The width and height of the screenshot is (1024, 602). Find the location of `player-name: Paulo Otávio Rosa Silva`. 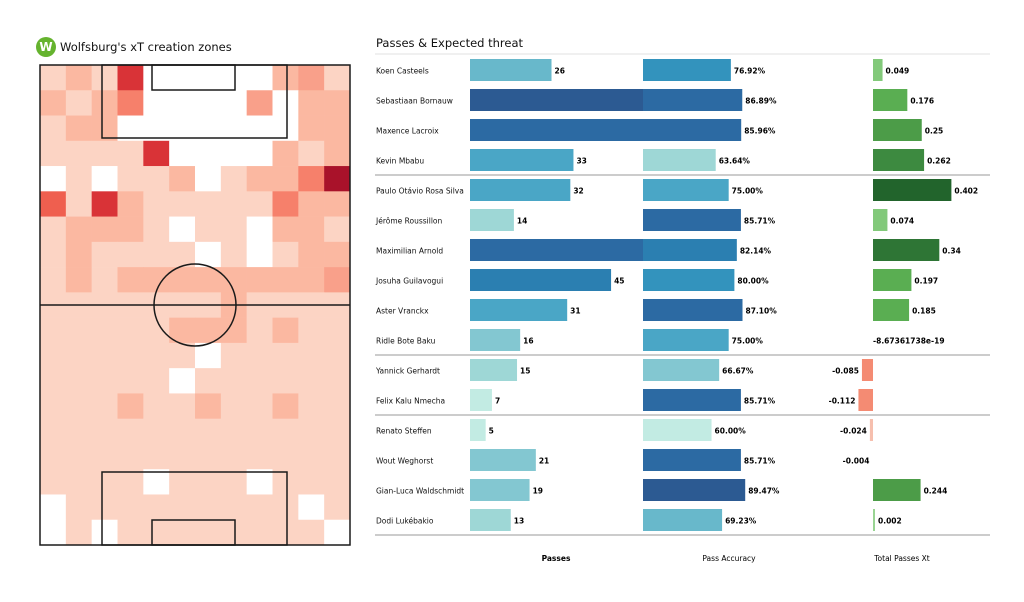

player-name: Paulo Otávio Rosa Silva is located at coordinates (420, 191).